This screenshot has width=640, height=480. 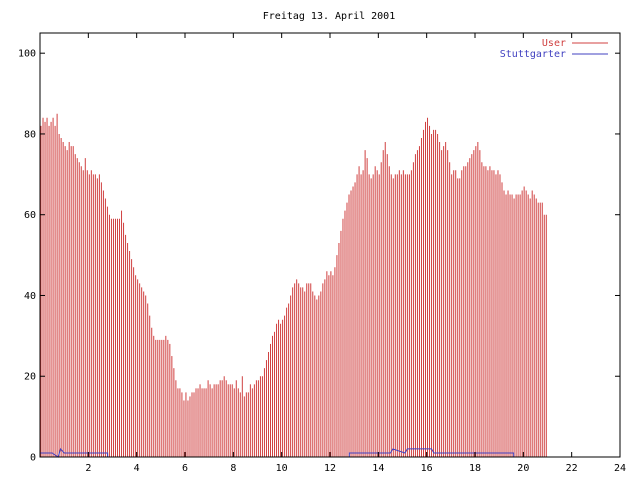 I want to click on y-tick-label: 80, so click(x=30, y=134).